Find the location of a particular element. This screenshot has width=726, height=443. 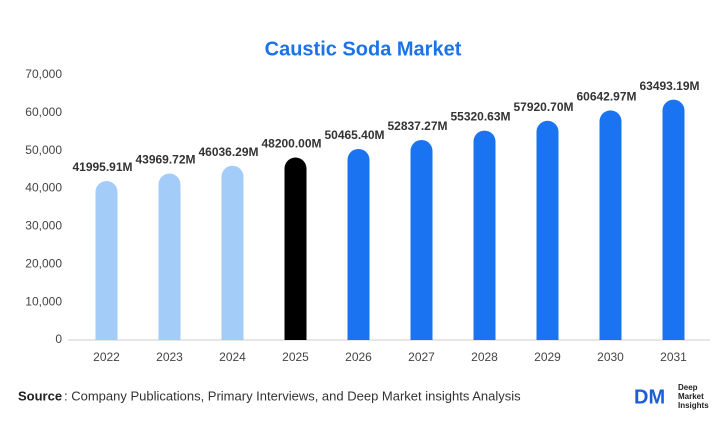

logo-text: Deep is located at coordinates (688, 387).